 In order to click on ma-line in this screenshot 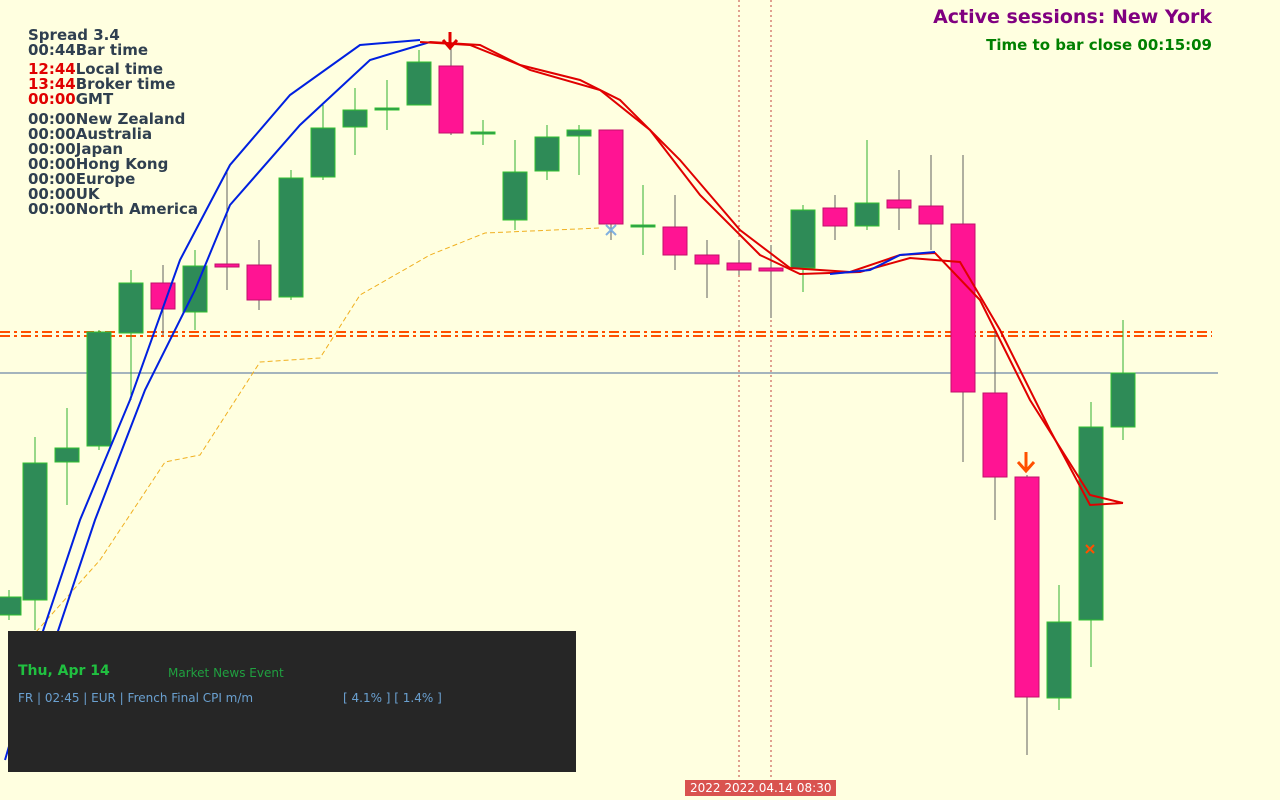, I will do `click(882, 263)`.